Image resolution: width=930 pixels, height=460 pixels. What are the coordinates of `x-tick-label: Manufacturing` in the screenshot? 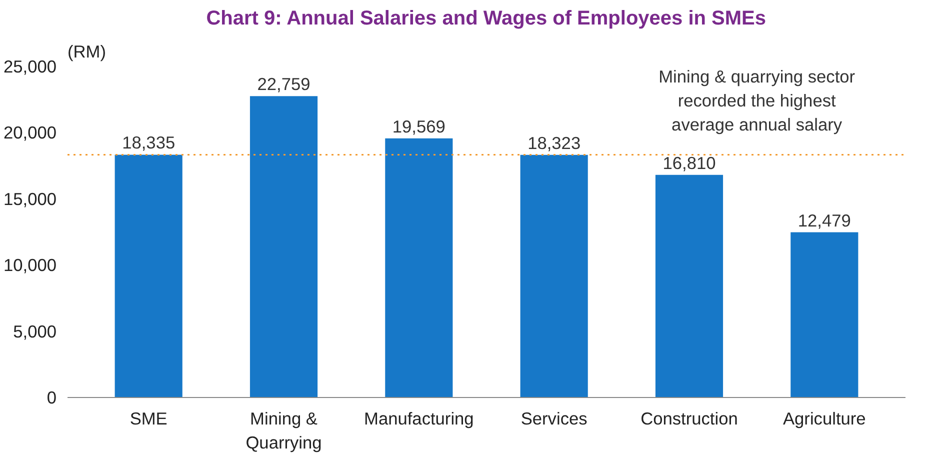 It's located at (419, 418).